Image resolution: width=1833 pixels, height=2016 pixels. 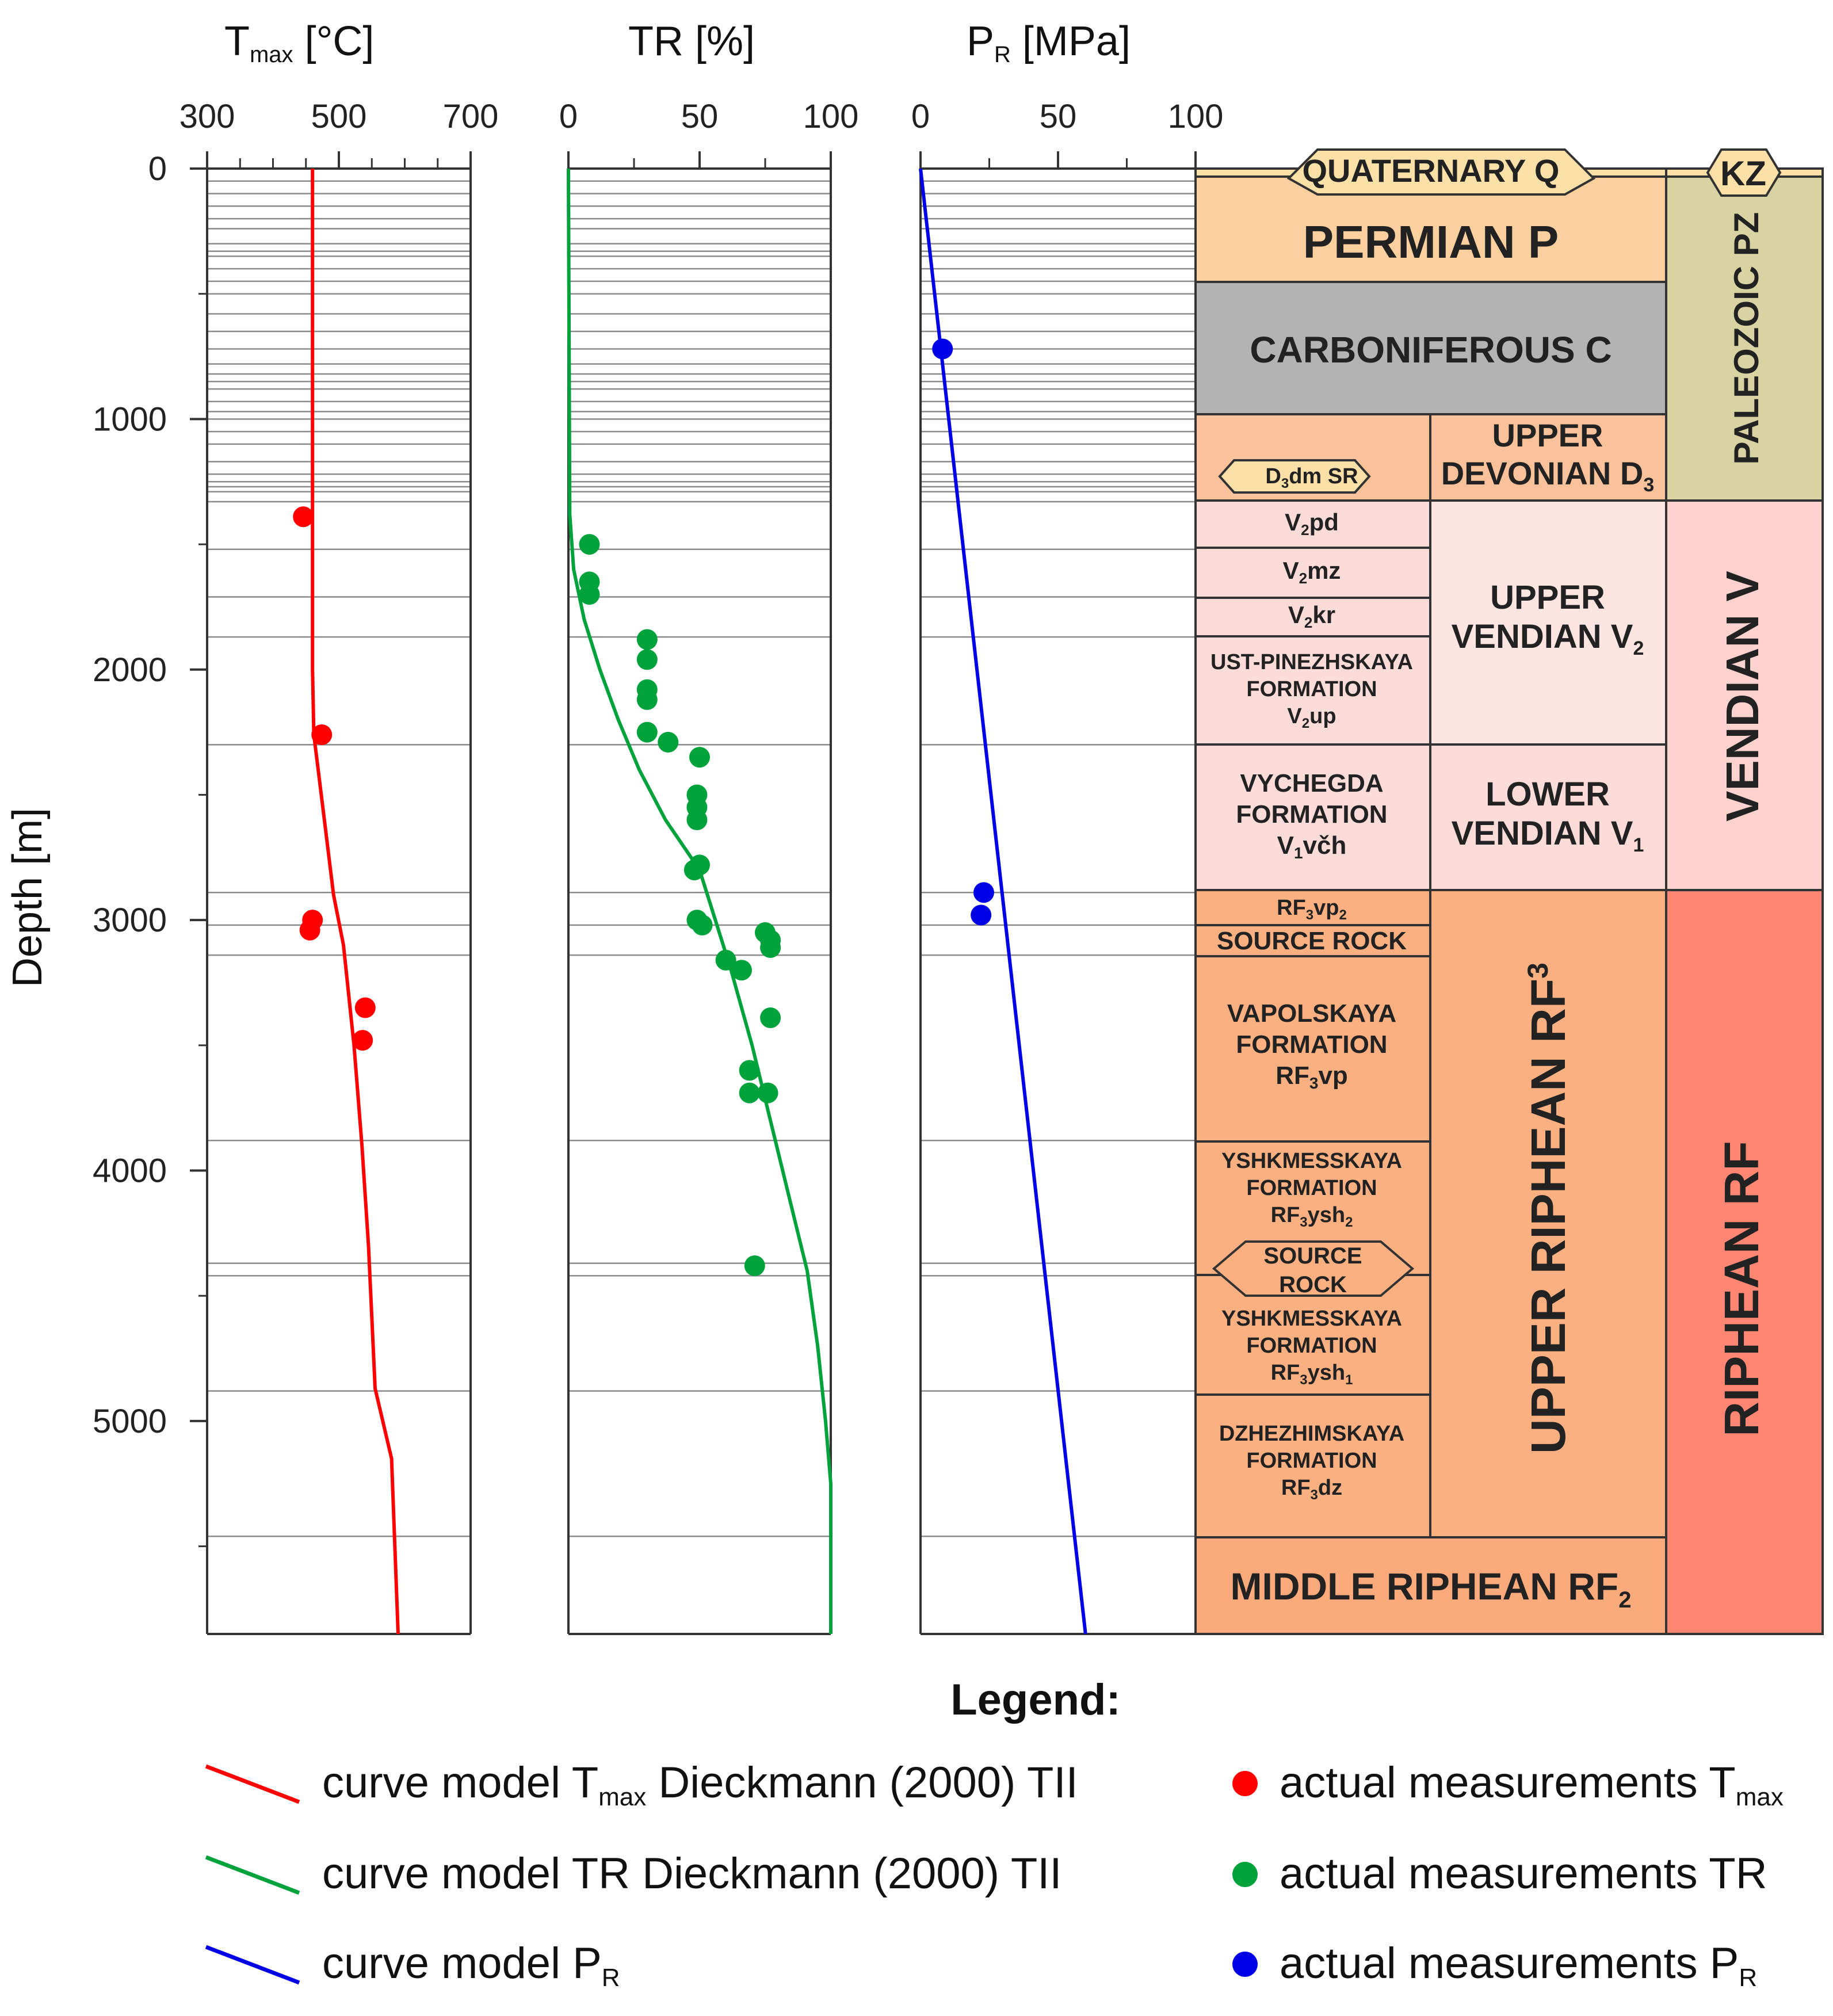 What do you see at coordinates (252, 1784) in the screenshot?
I see `legend-line-tmax` at bounding box center [252, 1784].